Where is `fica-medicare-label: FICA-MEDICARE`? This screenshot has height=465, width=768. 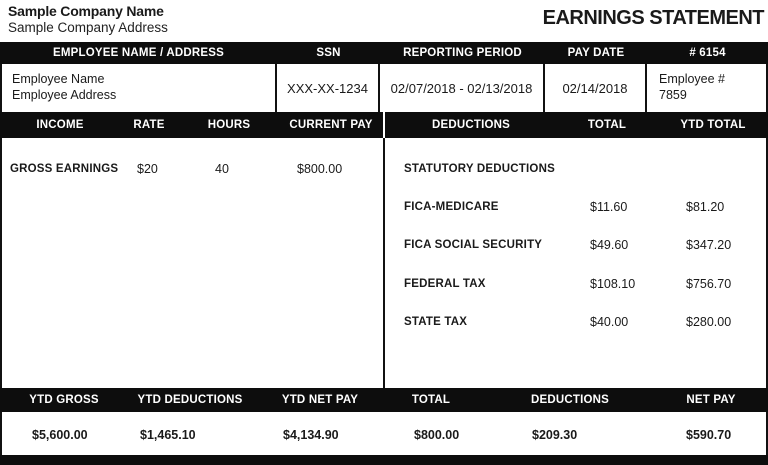 fica-medicare-label: FICA-MEDICARE is located at coordinates (451, 207).